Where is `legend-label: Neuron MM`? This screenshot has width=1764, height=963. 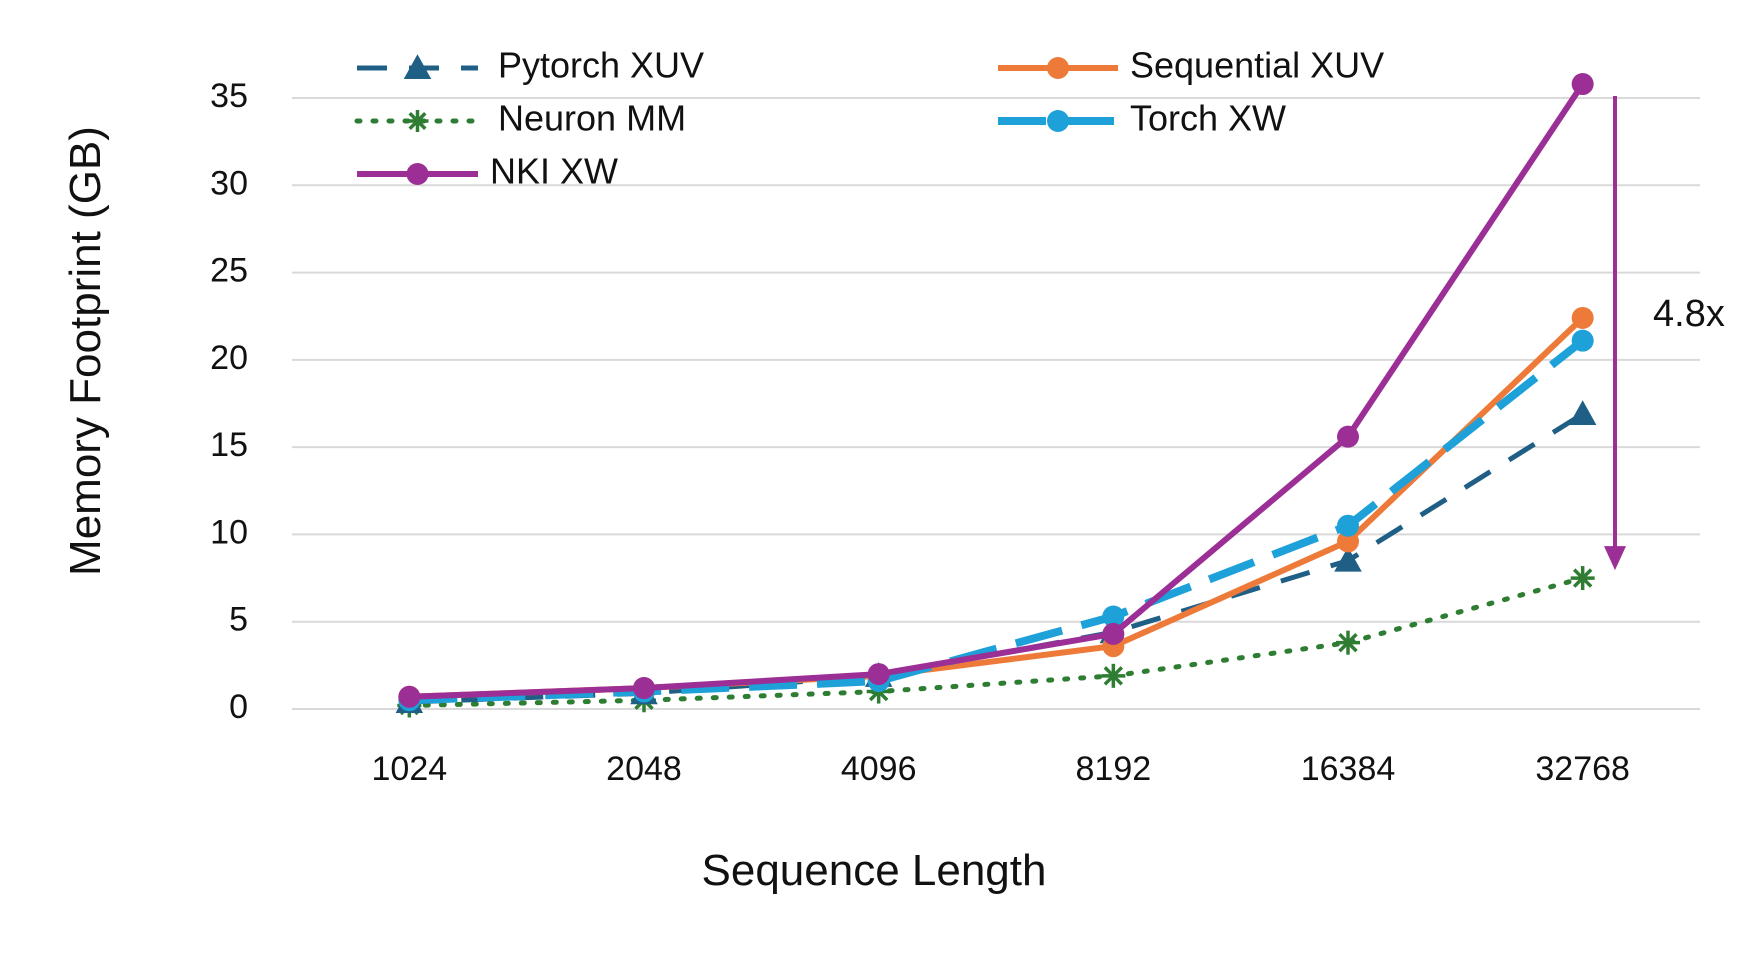 legend-label: Neuron MM is located at coordinates (592, 118).